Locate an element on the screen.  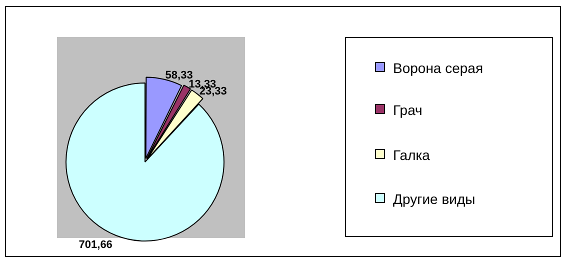
legend-label: Ворона серая is located at coordinates (438, 68).